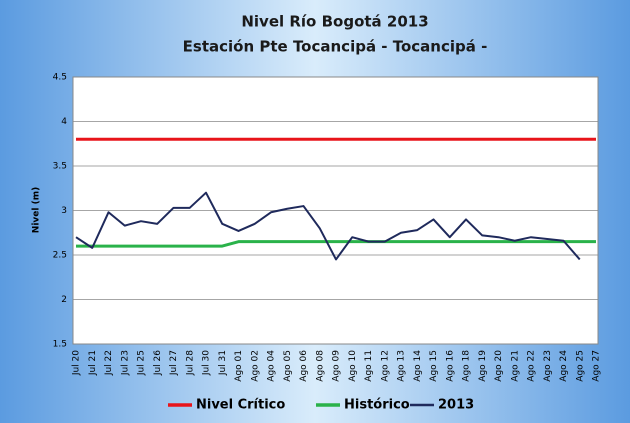 The image size is (630, 423). I want to click on x-tick-label: Ago 09, so click(337, 366).